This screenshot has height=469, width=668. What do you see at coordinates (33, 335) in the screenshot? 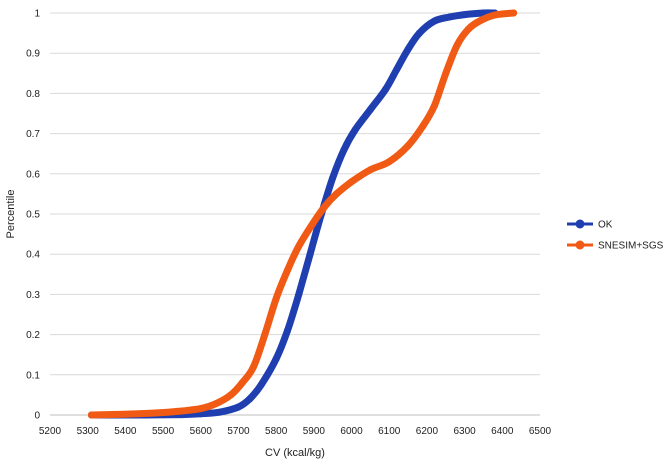
I see `y-tick-label: 0.2` at bounding box center [33, 335].